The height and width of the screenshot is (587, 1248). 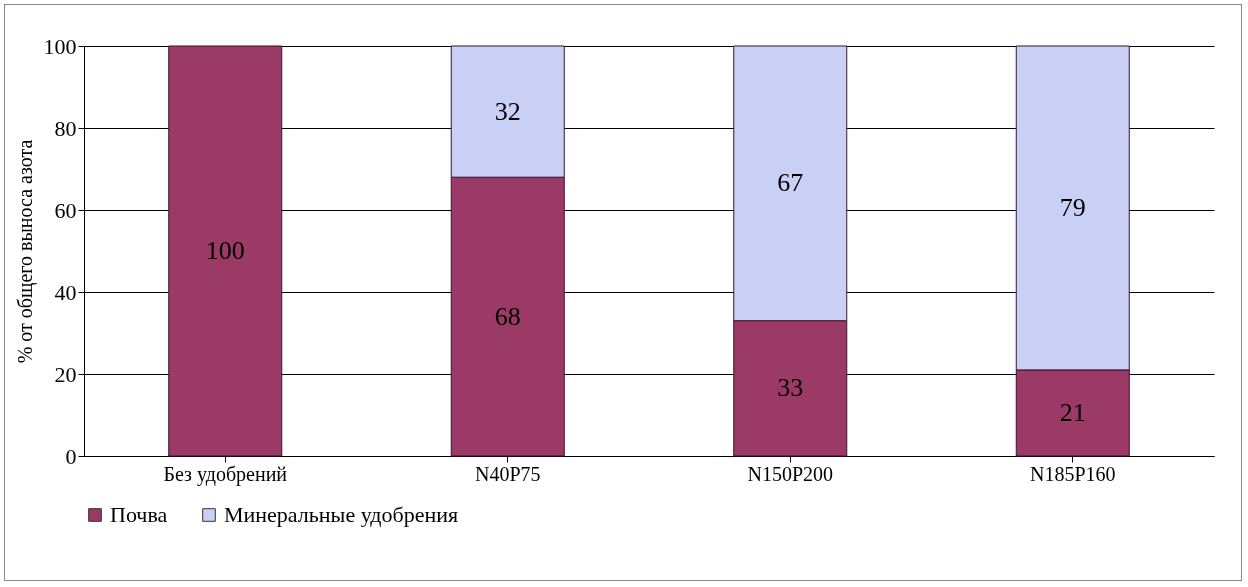 What do you see at coordinates (507, 473) in the screenshot?
I see `x-tick-label: N40P75` at bounding box center [507, 473].